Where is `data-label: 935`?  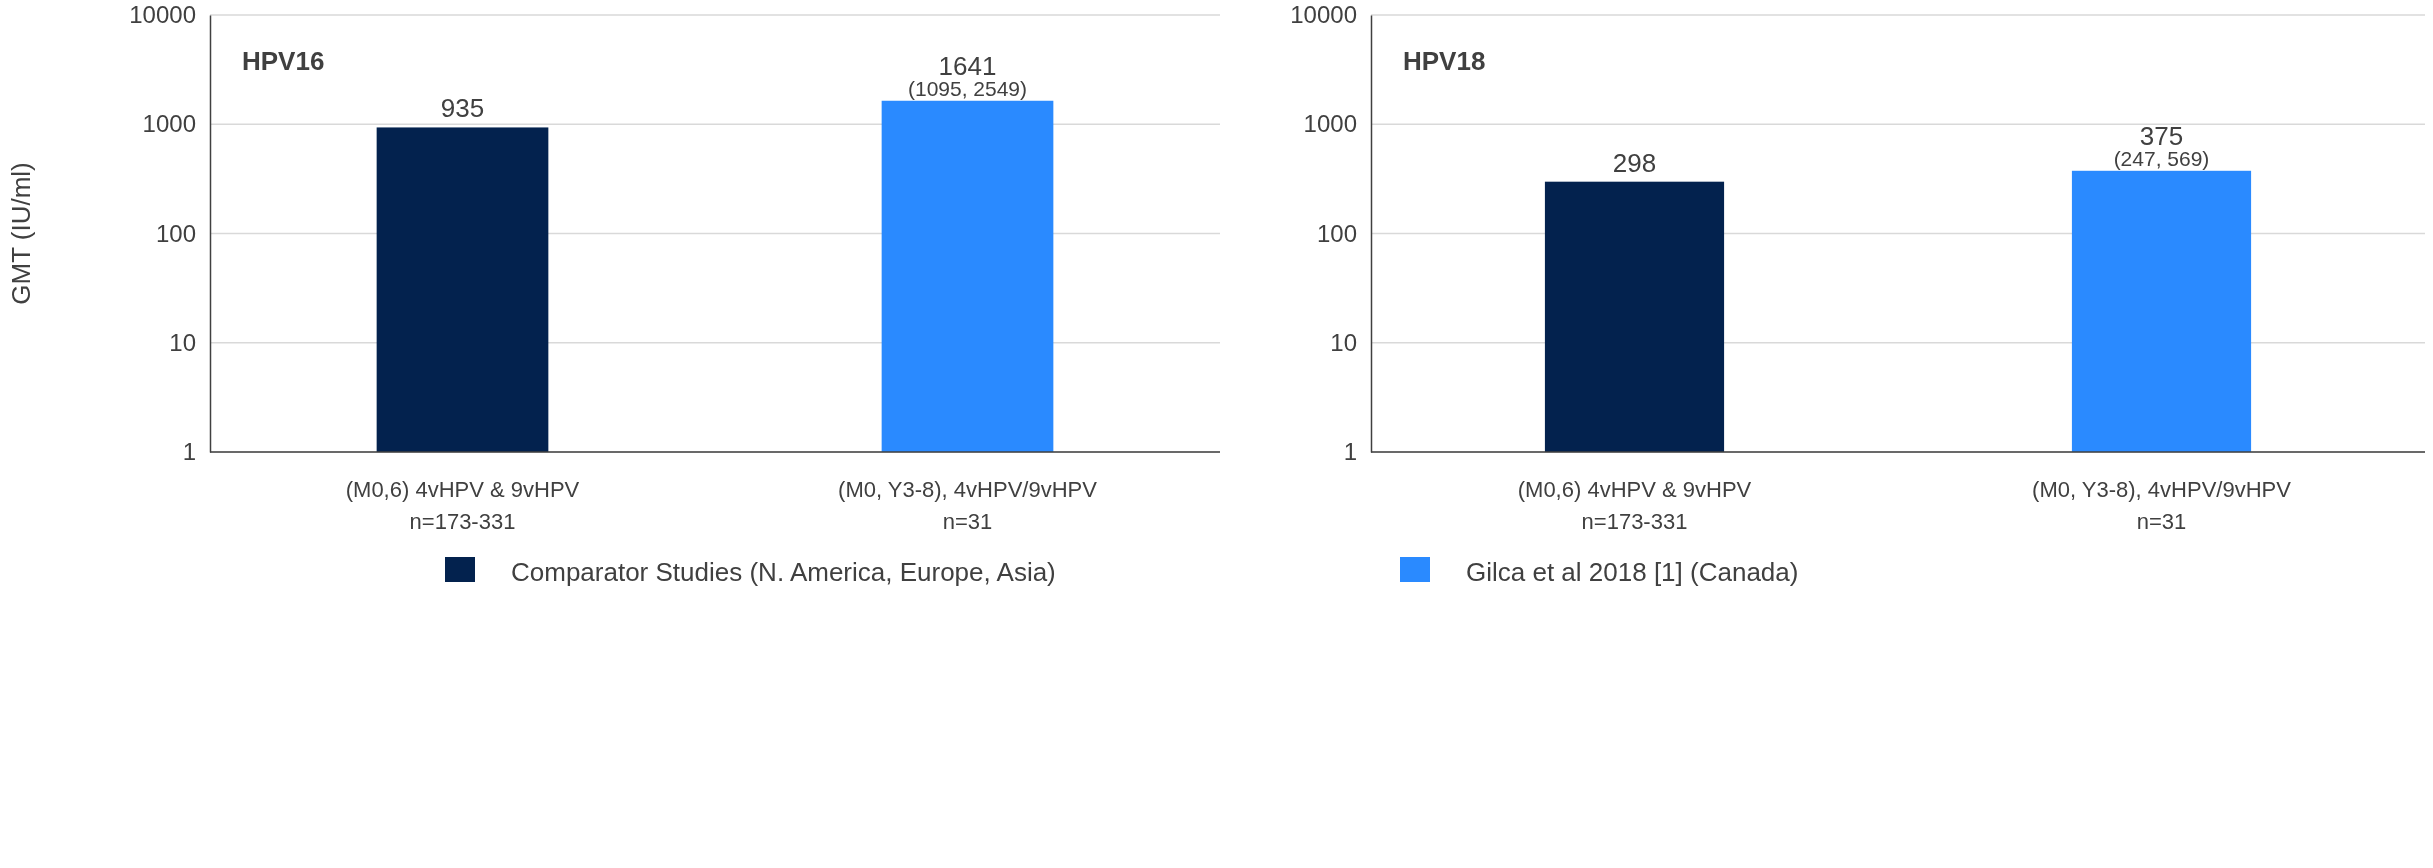 data-label: 935 is located at coordinates (462, 108).